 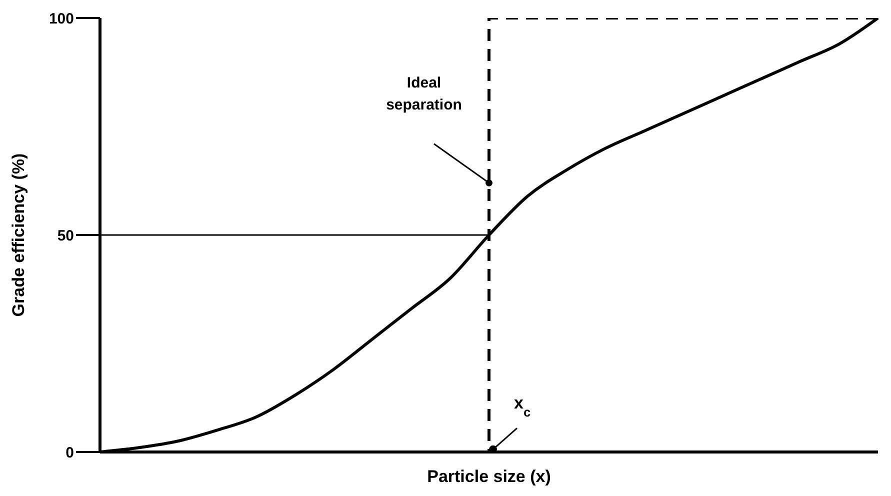 I want to click on y-tick-label: 50, so click(x=65, y=235).